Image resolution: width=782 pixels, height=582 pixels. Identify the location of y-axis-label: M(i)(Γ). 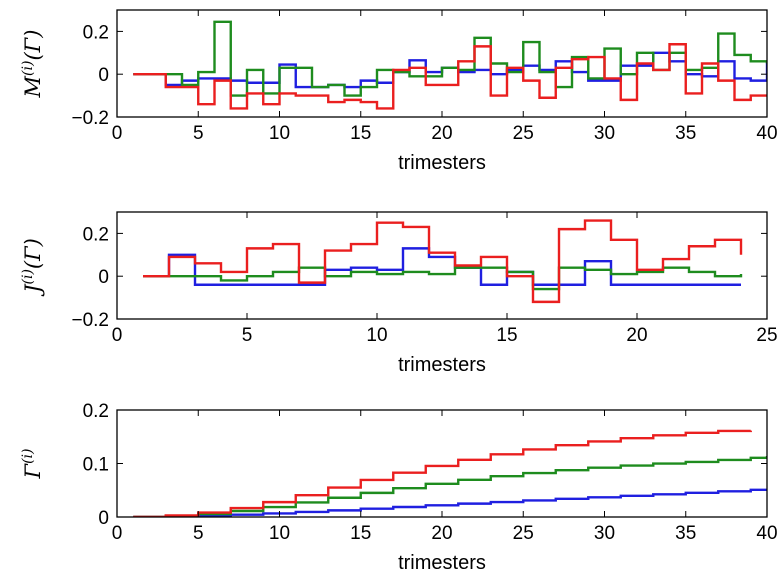
(32, 64).